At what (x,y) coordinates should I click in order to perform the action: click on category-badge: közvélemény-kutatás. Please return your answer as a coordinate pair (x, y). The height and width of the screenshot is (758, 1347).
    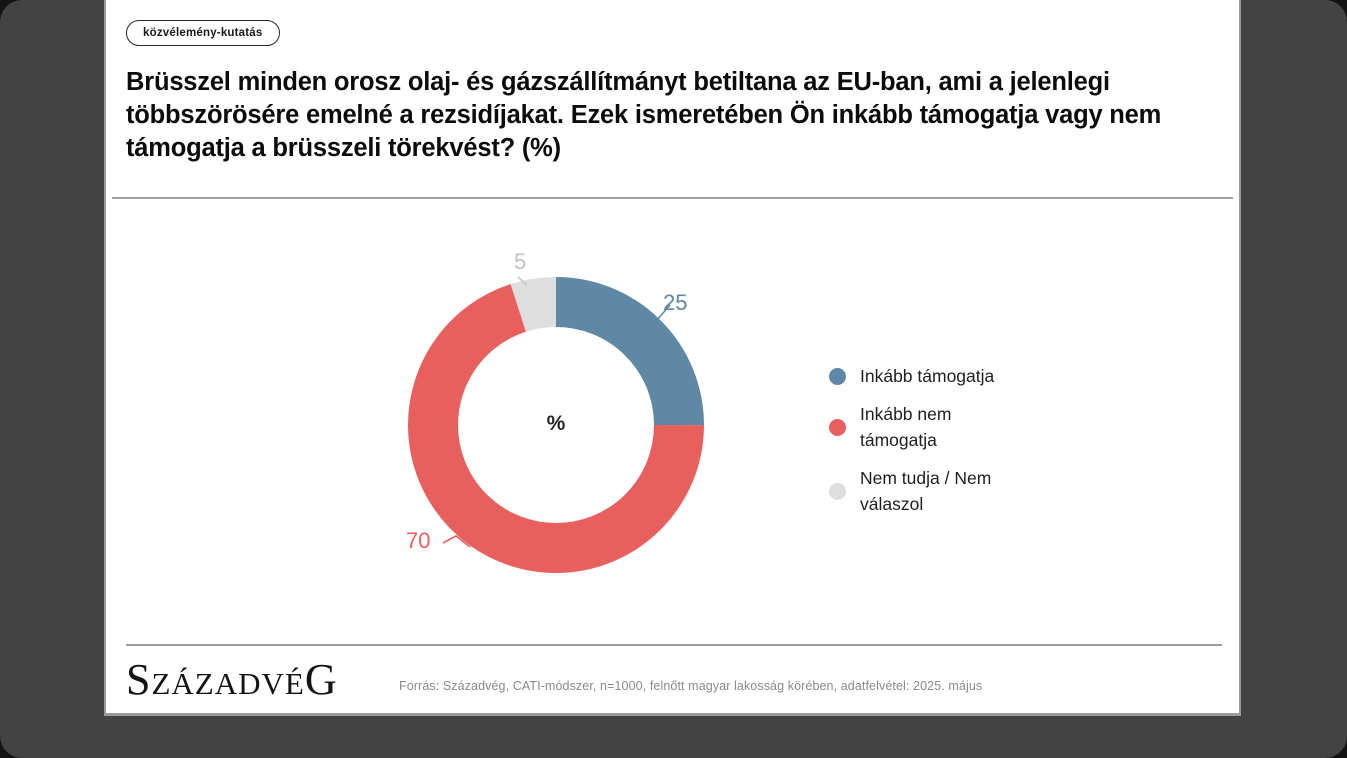
    Looking at the image, I should click on (203, 33).